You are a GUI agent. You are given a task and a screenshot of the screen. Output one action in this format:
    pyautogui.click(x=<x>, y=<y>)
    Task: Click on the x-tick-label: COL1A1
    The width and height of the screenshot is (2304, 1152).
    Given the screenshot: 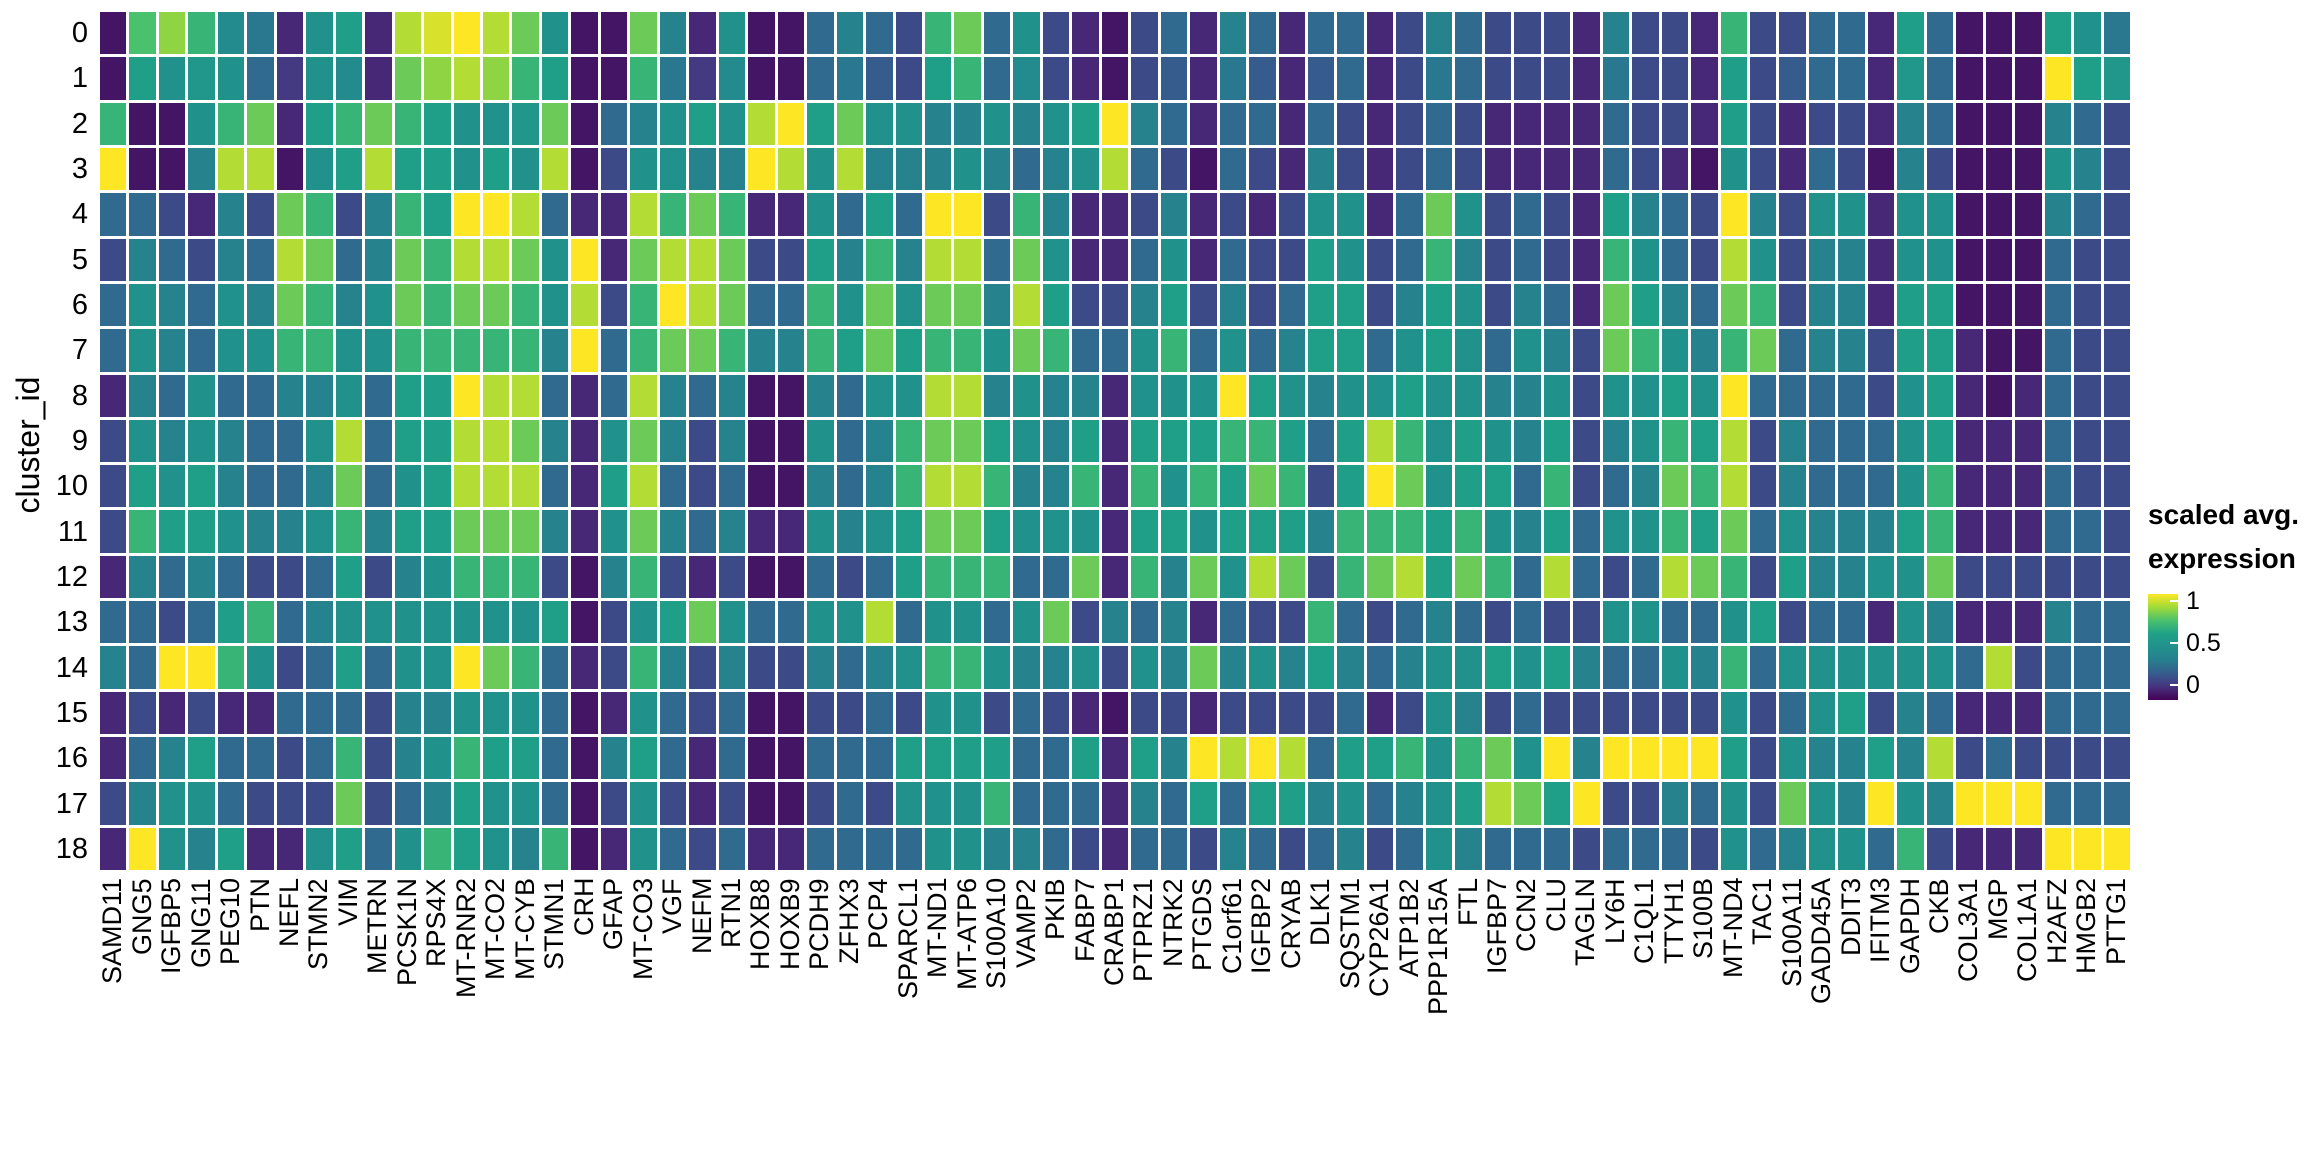 What is the action you would take?
    pyautogui.click(x=2027, y=930)
    